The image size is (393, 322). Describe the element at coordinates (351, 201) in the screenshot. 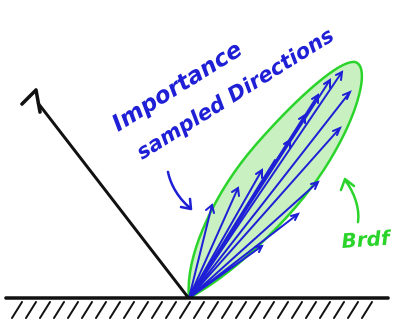

I see `brdf-pointer` at that location.